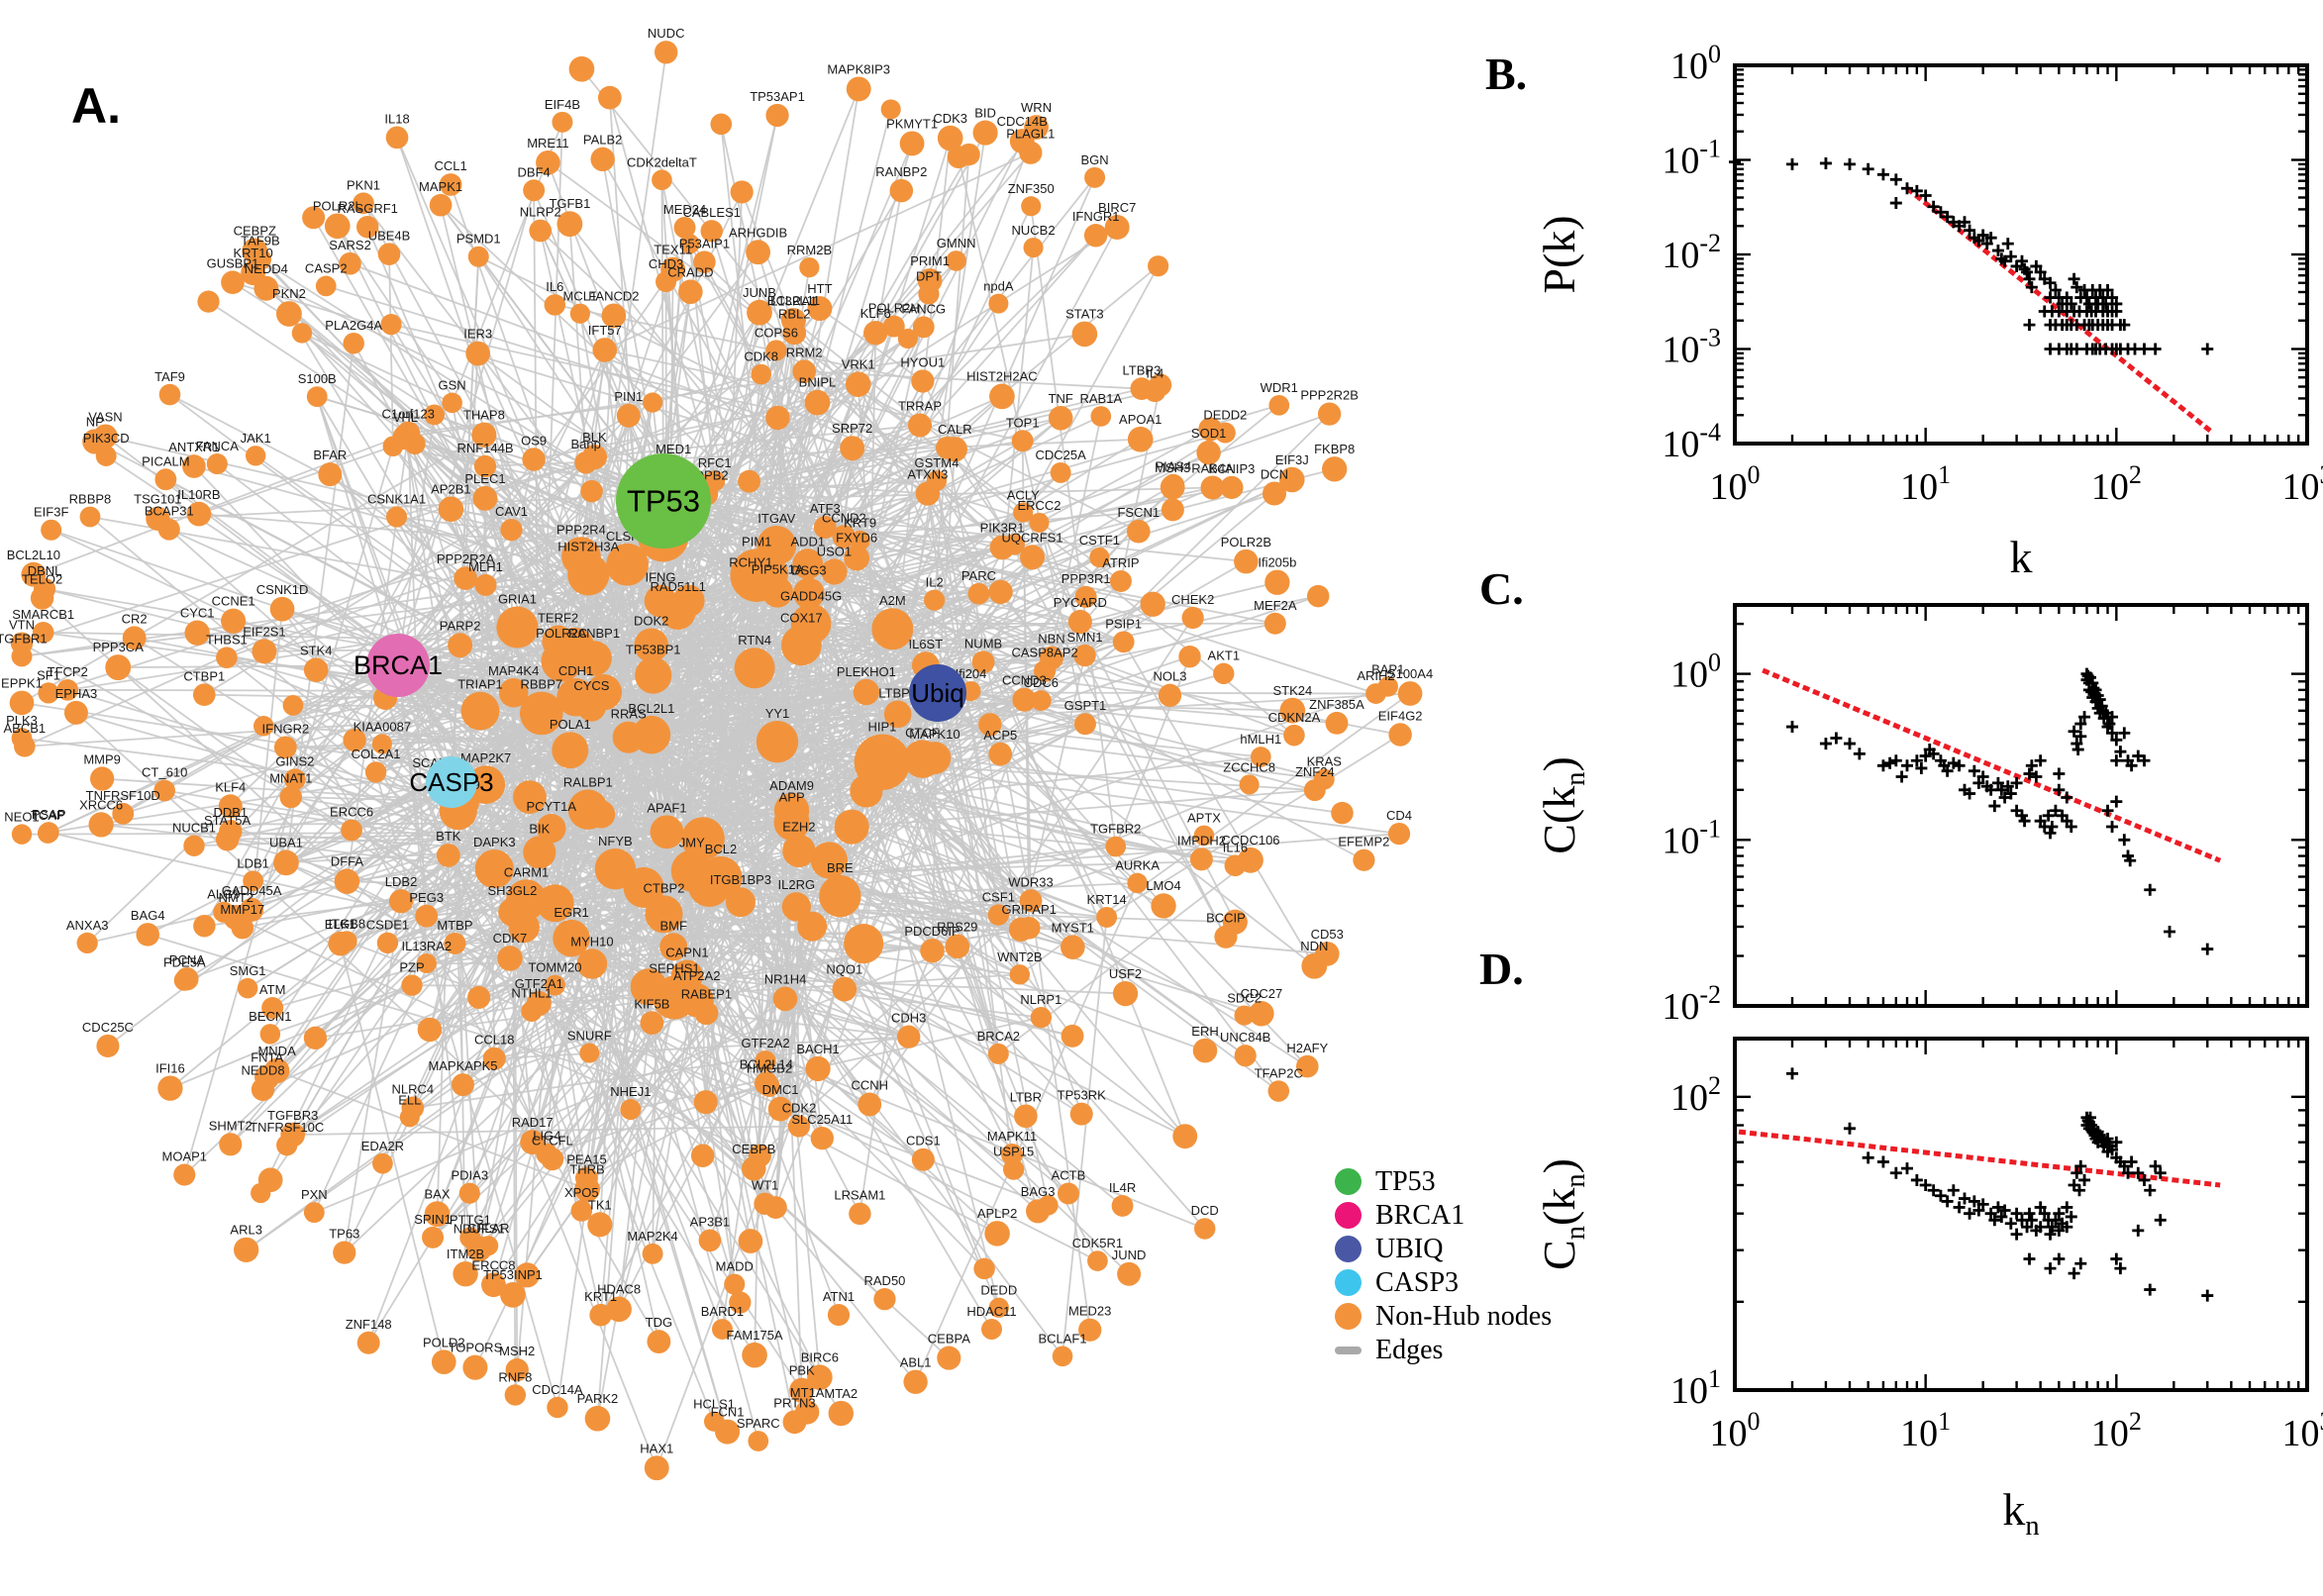  I want to click on node-label: NDUFS1, so click(480, 1228).